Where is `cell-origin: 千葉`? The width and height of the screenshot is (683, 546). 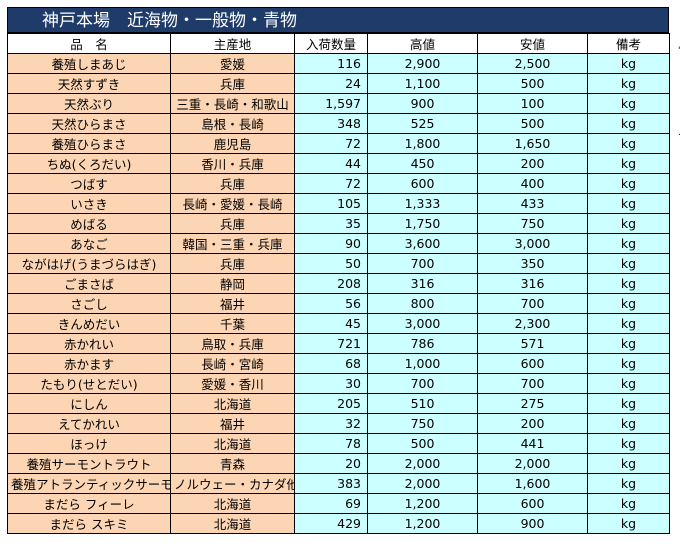 cell-origin: 千葉 is located at coordinates (232, 323).